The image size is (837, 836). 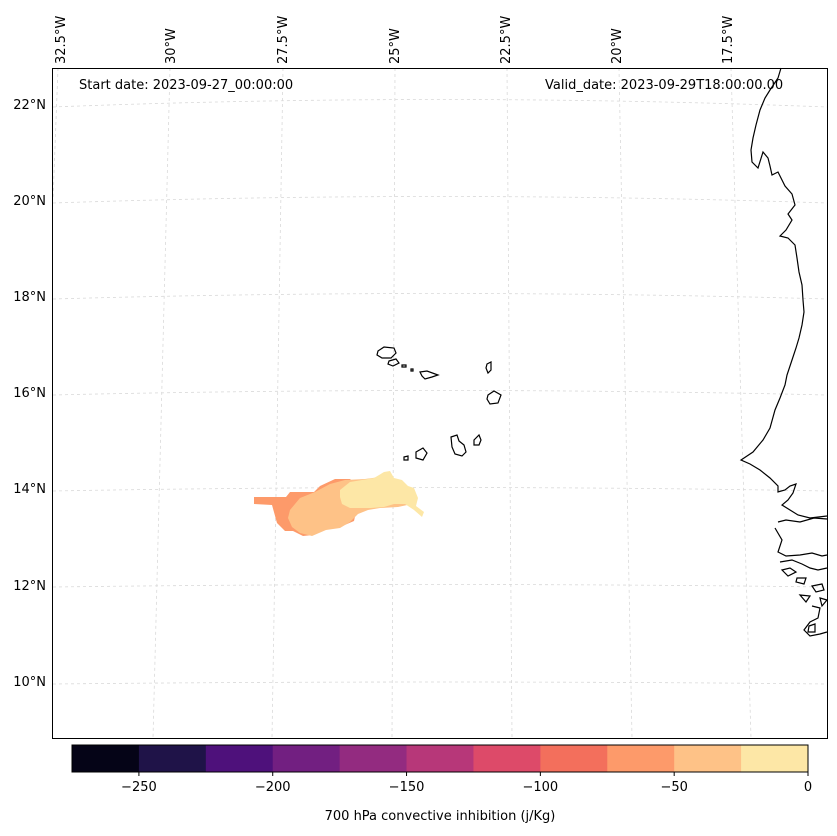 I want to click on colorbar-label: 700 hPa convective inhibition (j/Kg), so click(x=440, y=816).